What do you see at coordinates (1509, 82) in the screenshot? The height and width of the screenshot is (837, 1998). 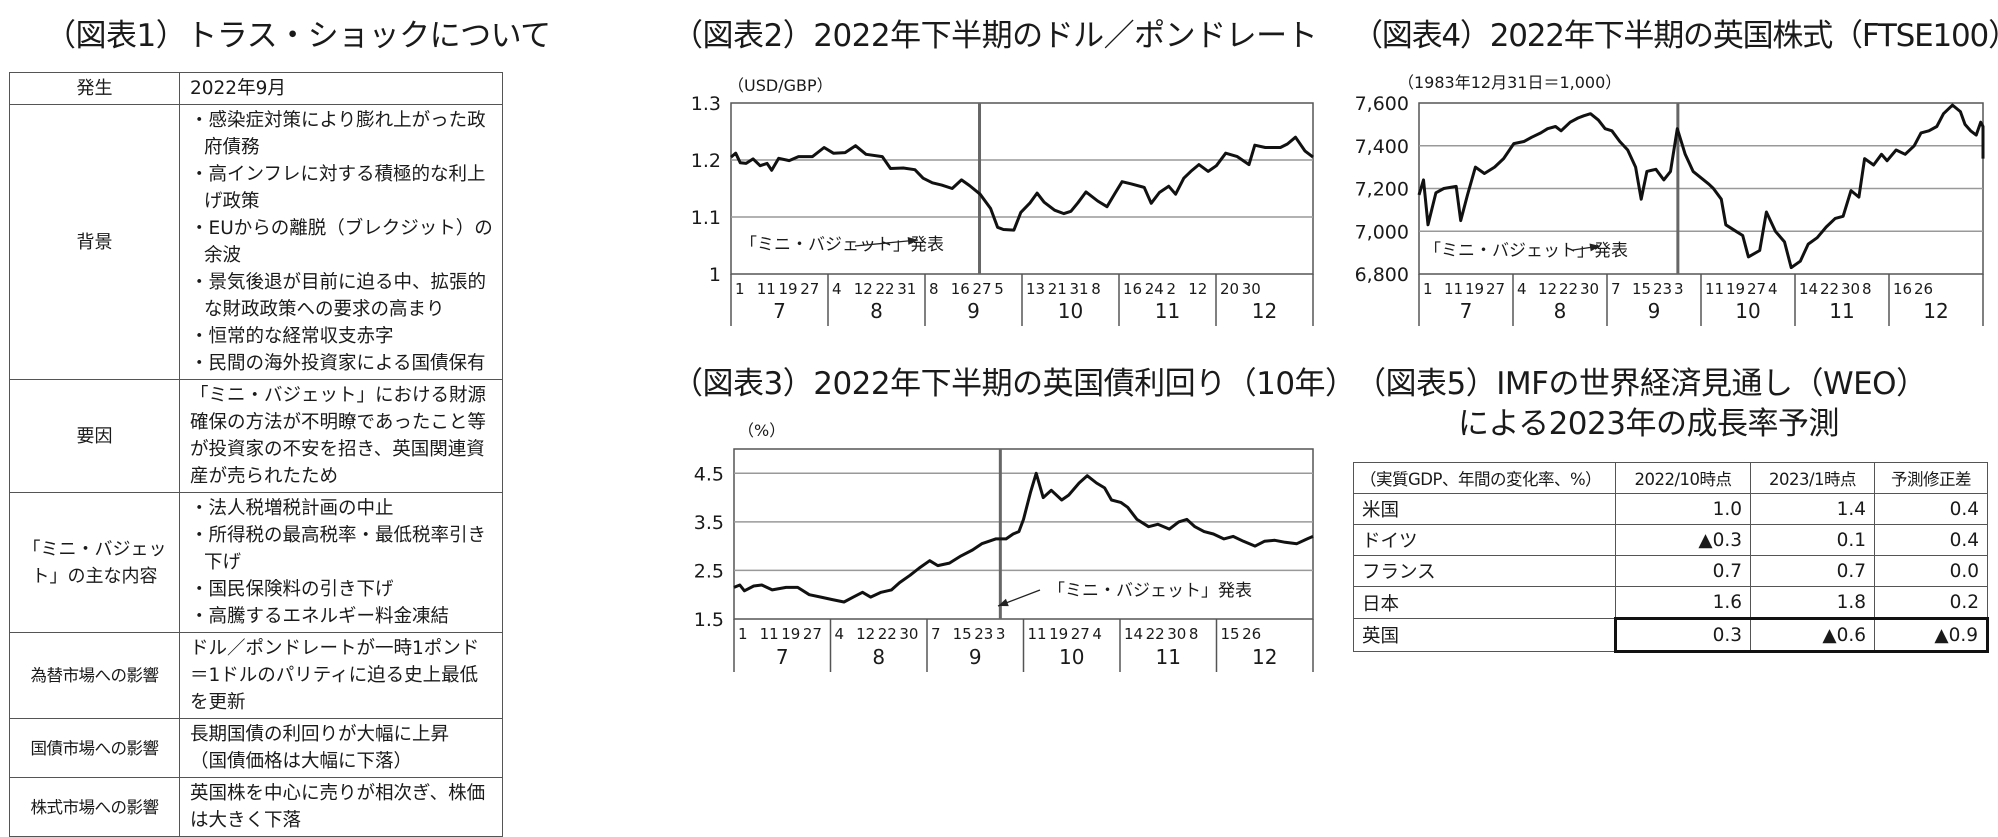 I see `y-axis-unit-label: （1983年12月31日＝1,000）` at bounding box center [1509, 82].